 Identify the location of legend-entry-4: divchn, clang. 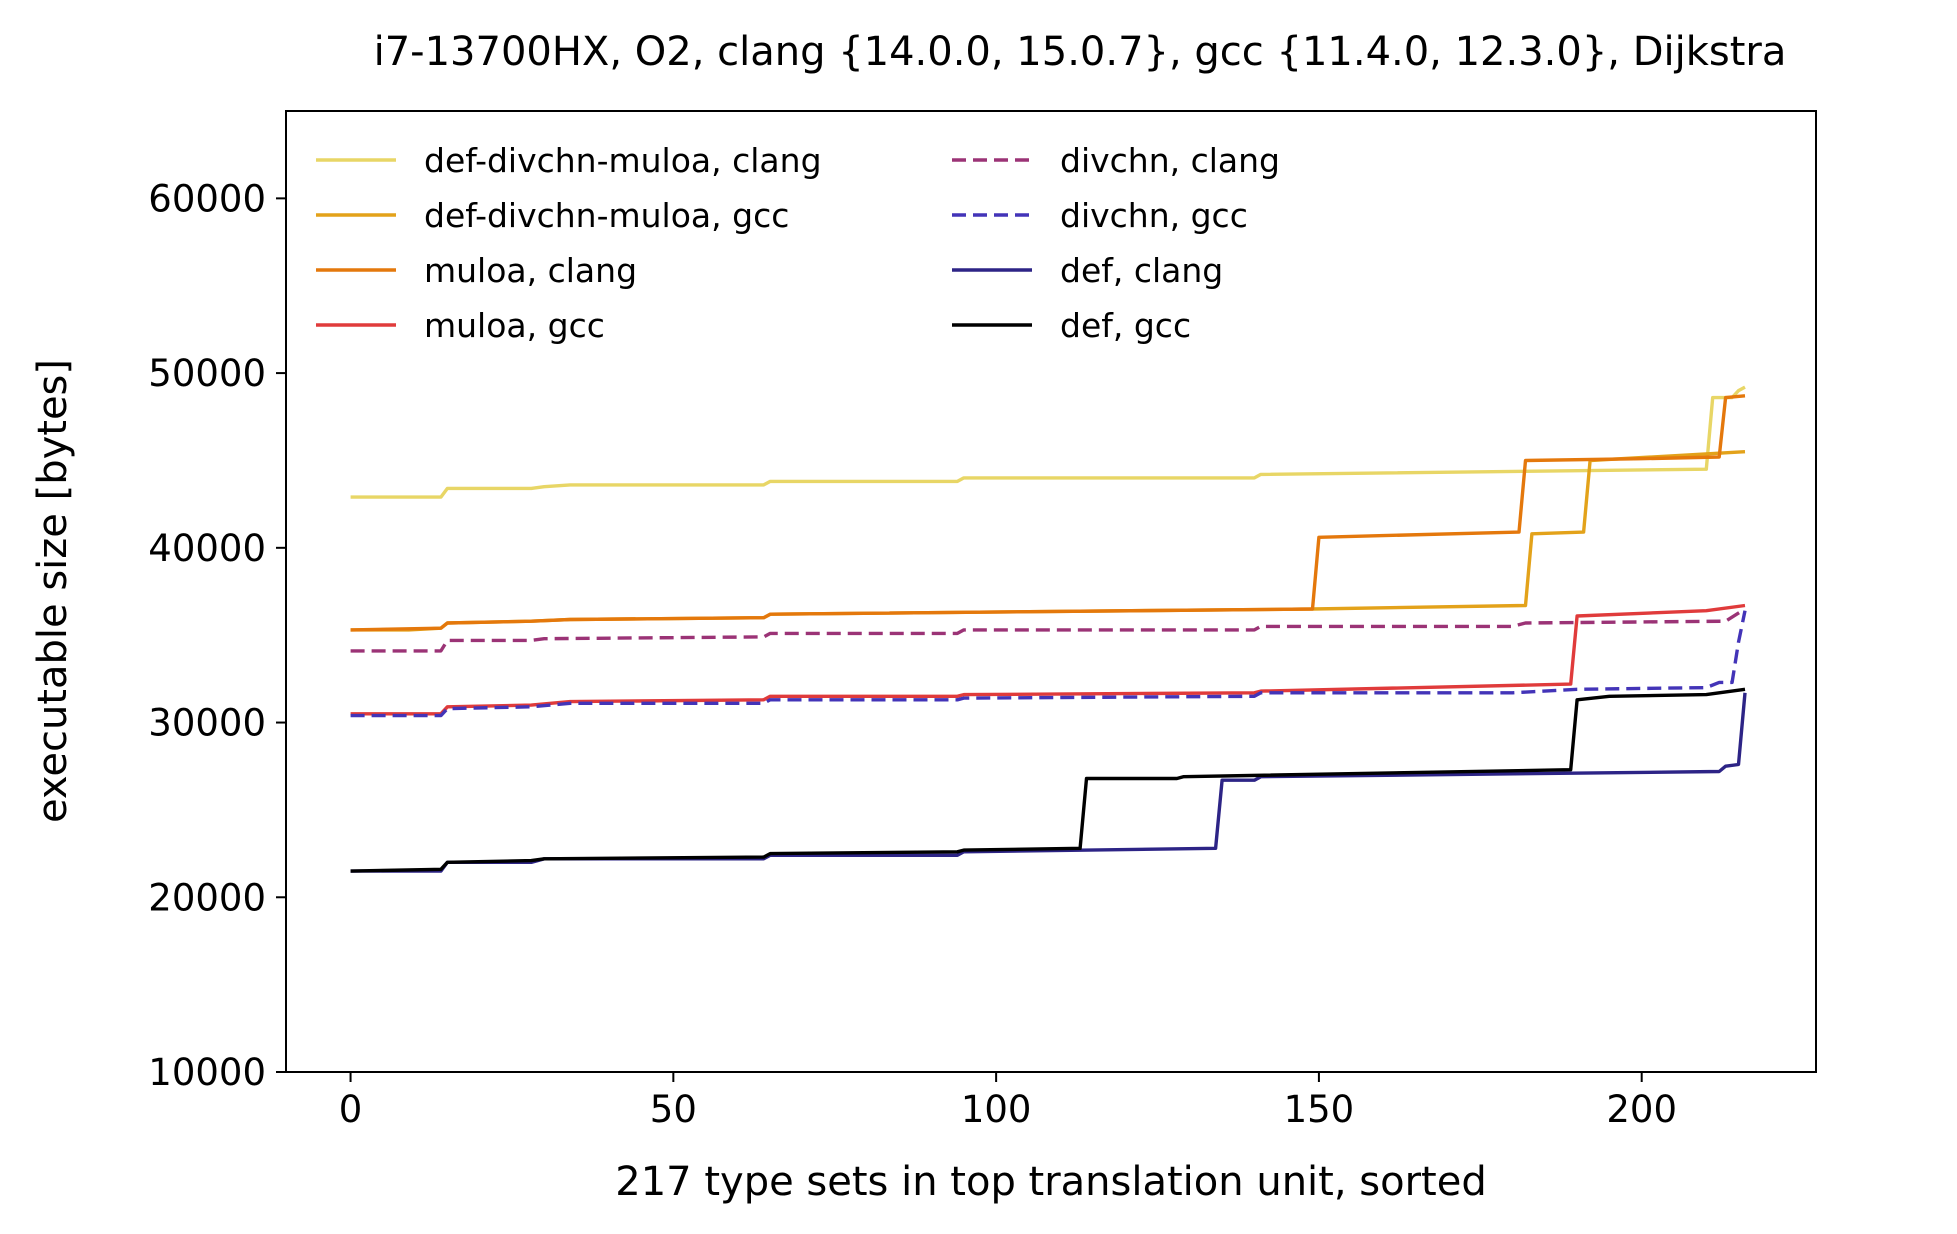
(1116, 160).